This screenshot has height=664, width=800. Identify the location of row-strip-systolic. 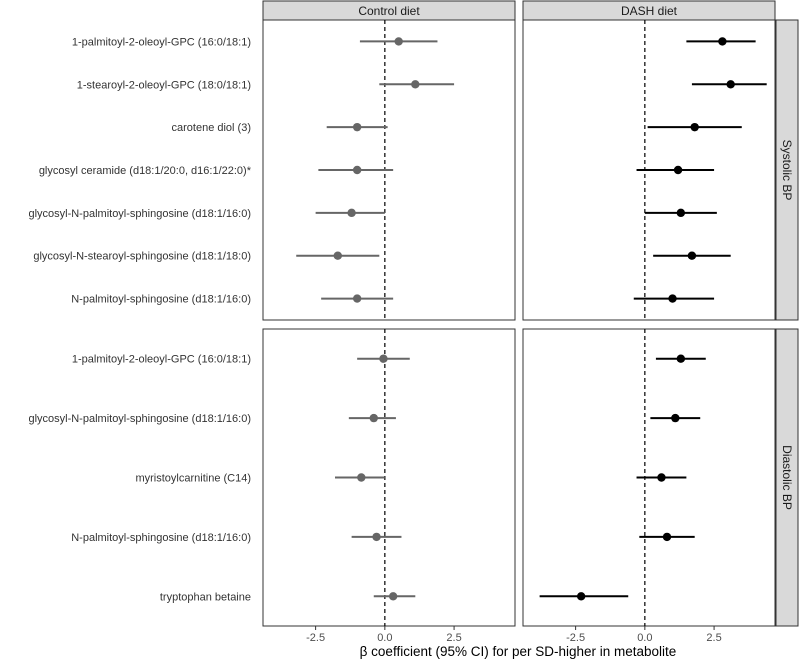
(787, 170).